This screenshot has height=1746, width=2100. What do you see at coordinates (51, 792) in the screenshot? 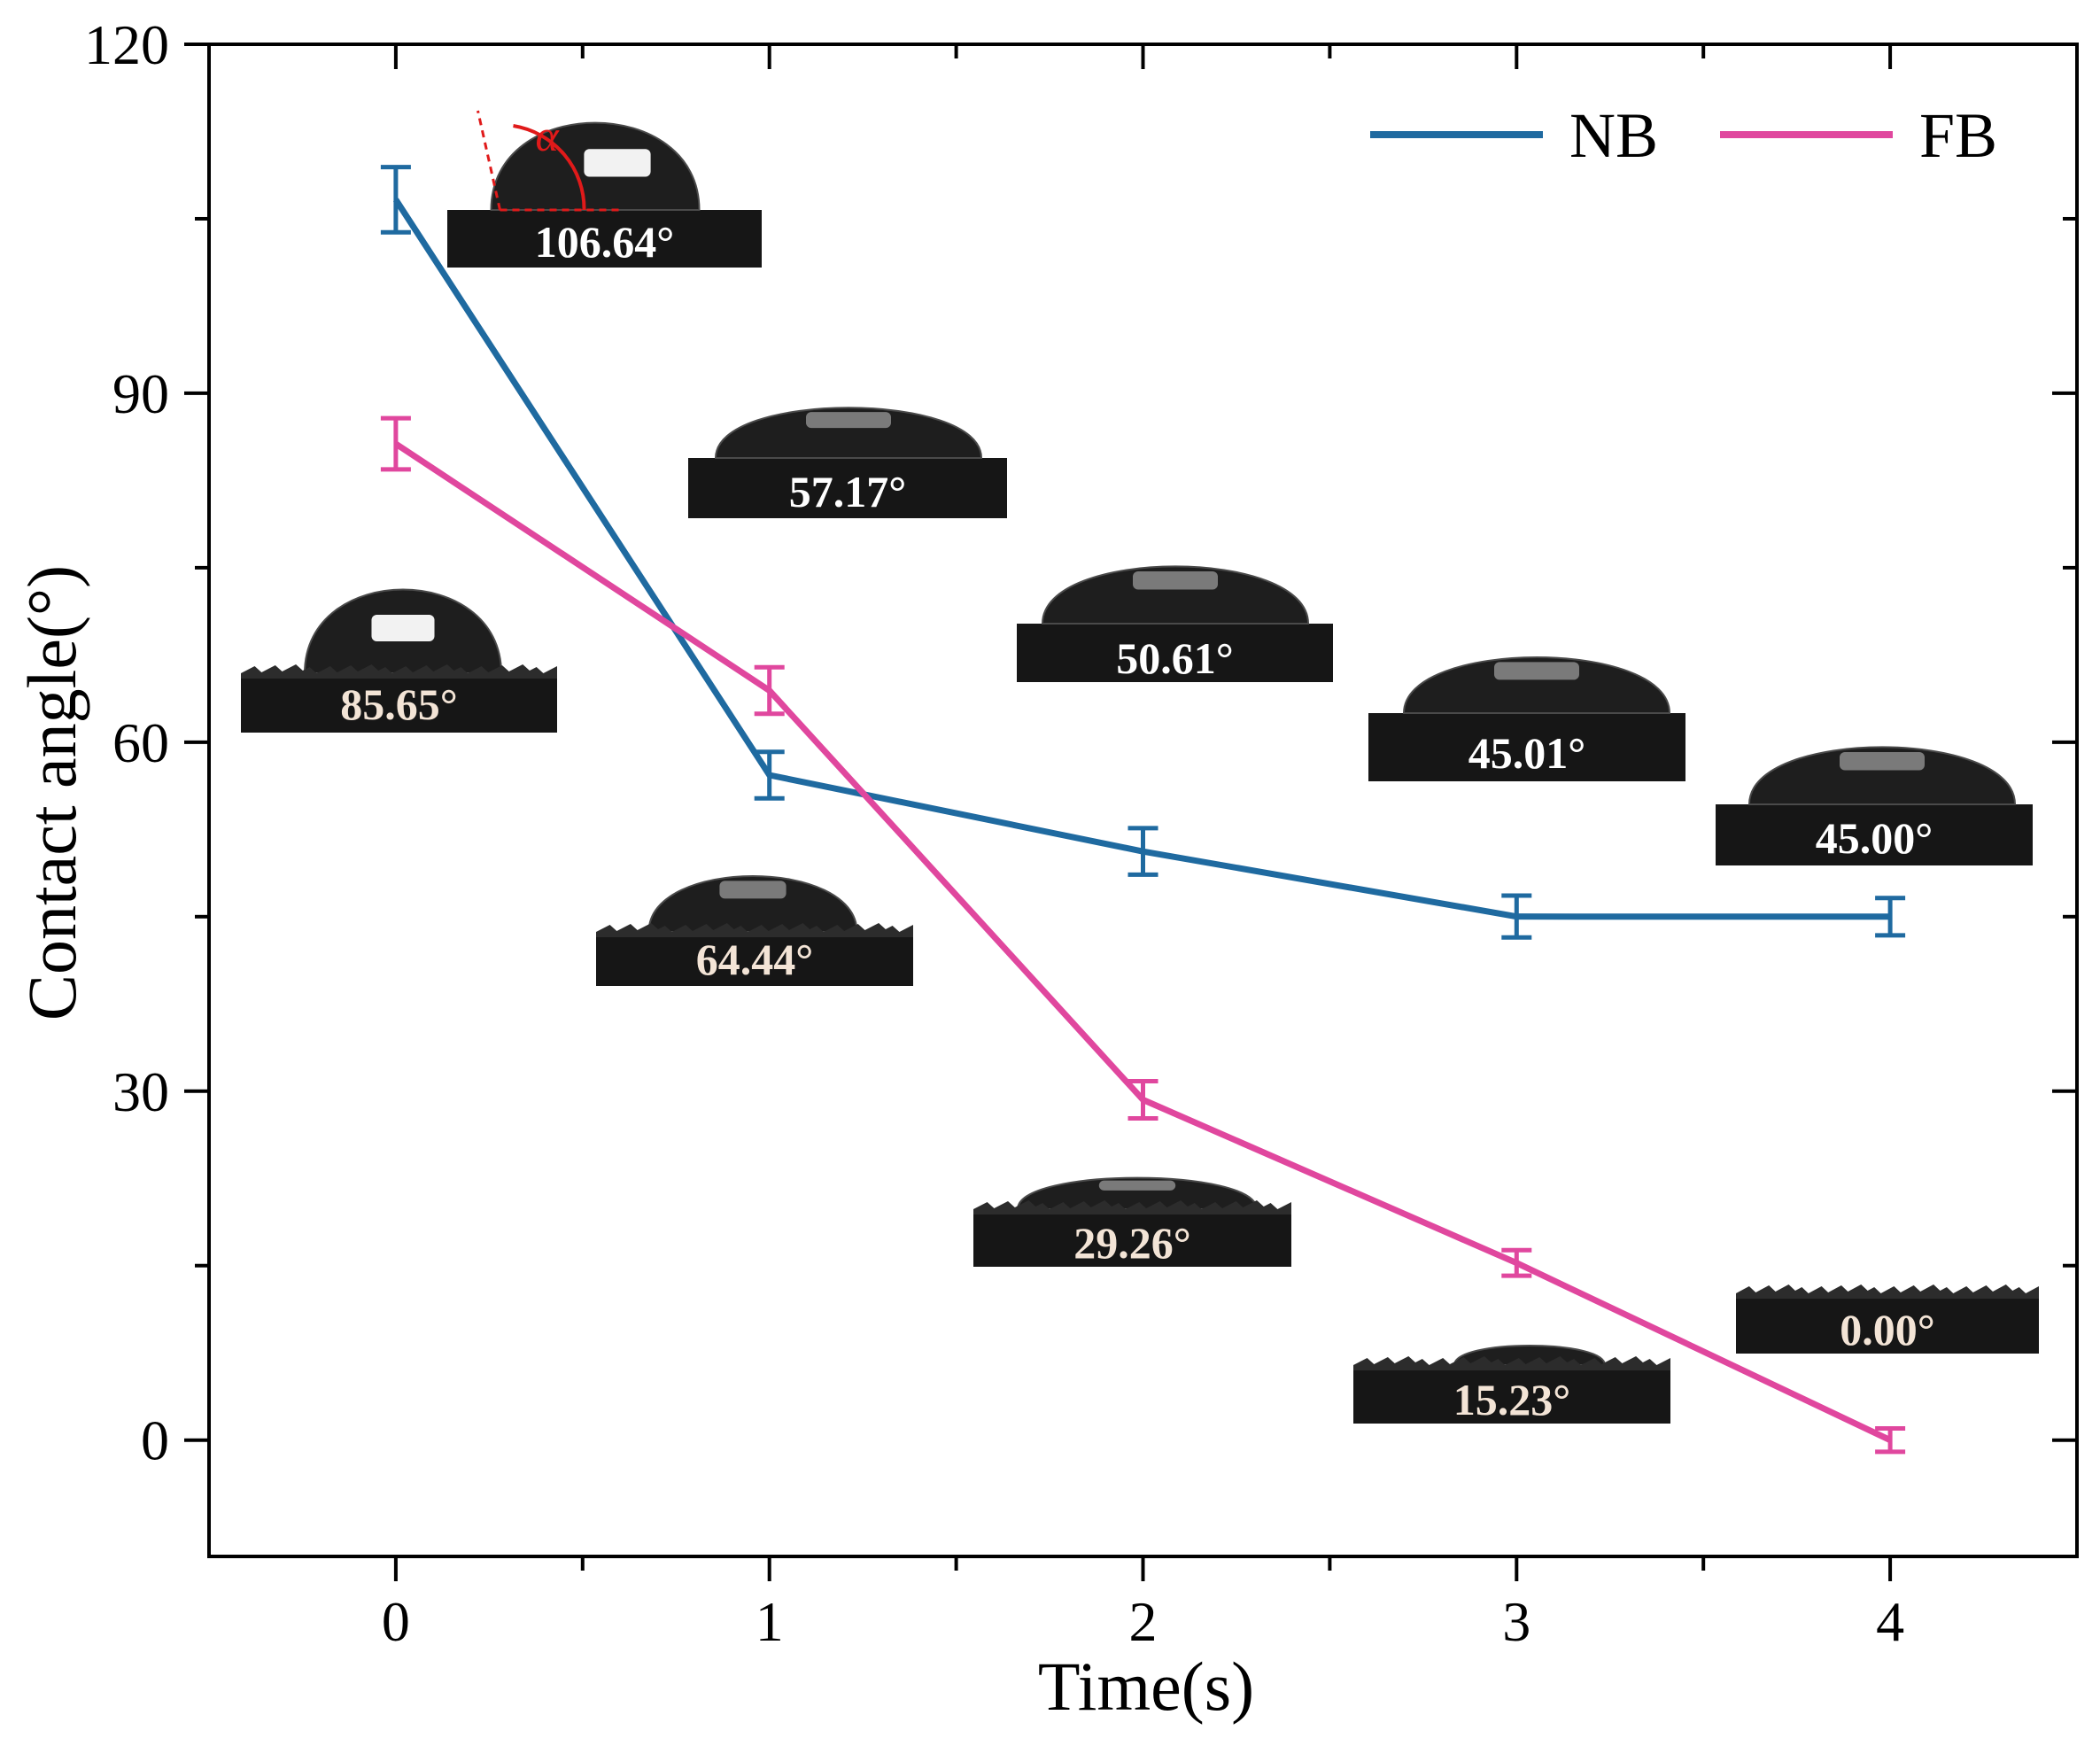
I see `y-axis-title: Contact angle(°)` at bounding box center [51, 792].